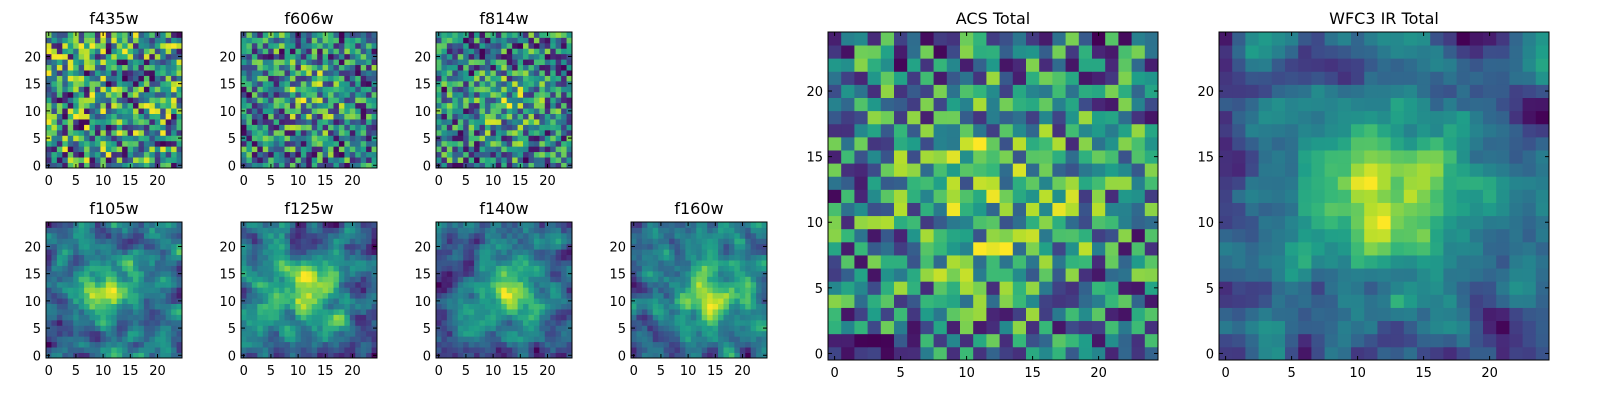 The height and width of the screenshot is (400, 1600). Describe the element at coordinates (439, 371) in the screenshot. I see `x-tick-label: 0` at that location.